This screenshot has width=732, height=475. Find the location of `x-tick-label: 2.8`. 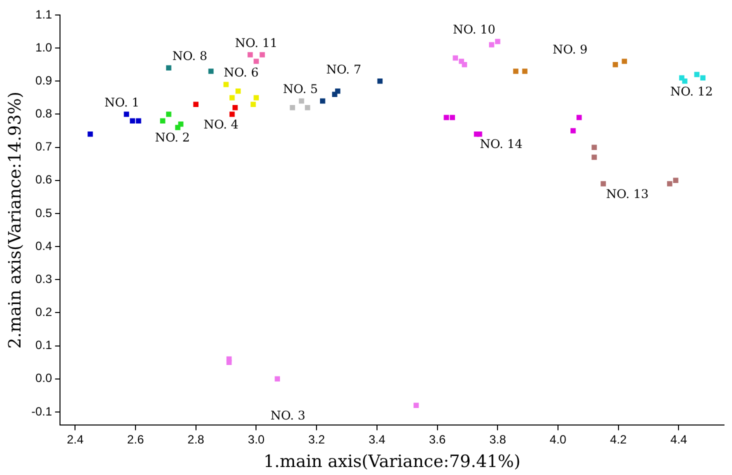

x-tick-label: 2.8 is located at coordinates (196, 439).